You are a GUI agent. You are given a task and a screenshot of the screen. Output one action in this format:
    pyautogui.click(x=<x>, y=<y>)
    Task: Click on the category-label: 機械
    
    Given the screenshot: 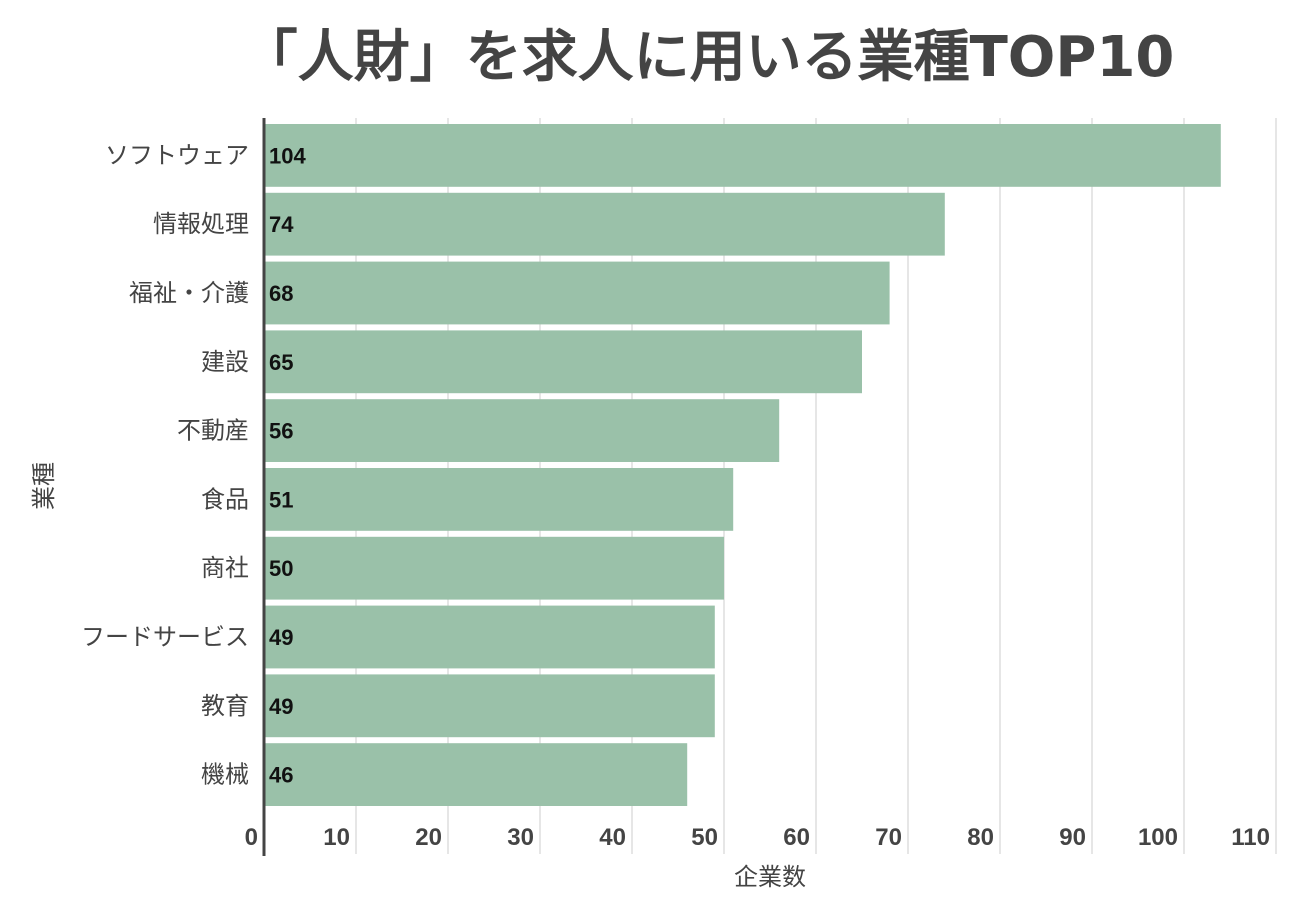 What is the action you would take?
    pyautogui.click(x=225, y=775)
    